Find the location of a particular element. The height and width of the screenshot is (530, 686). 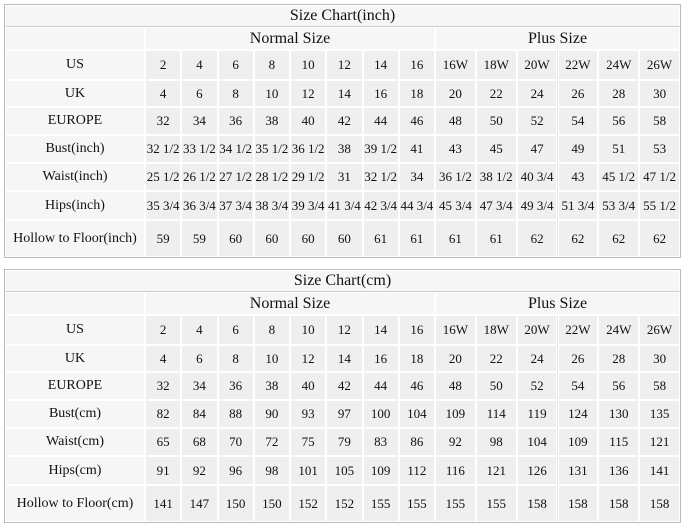

corner-cell is located at coordinates (75, 38).